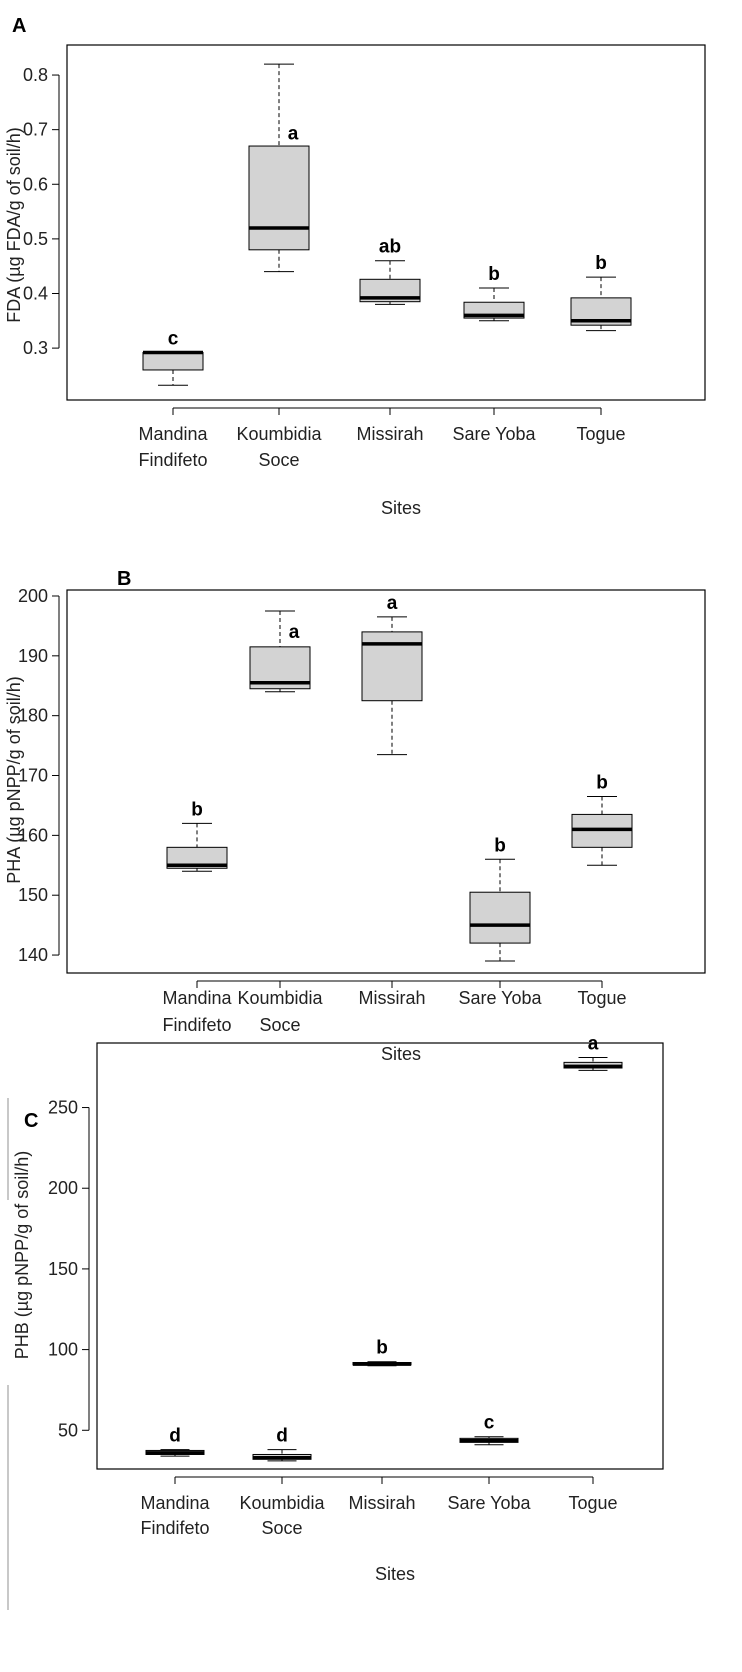 The width and height of the screenshot is (742, 1672). I want to click on significance-letter: ab, so click(390, 247).